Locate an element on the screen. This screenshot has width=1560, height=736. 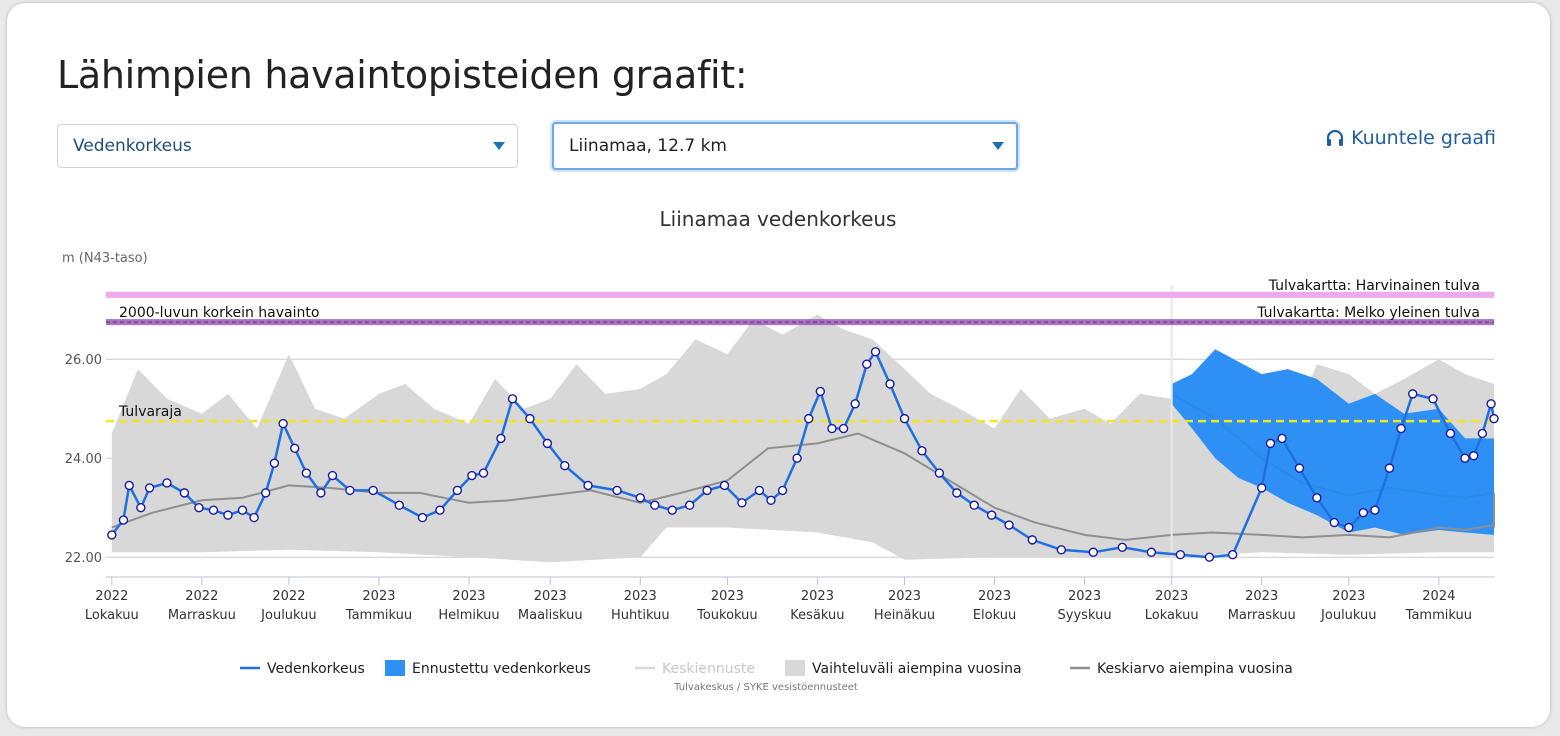
legend-item: Keskiennuste is located at coordinates (695, 669).